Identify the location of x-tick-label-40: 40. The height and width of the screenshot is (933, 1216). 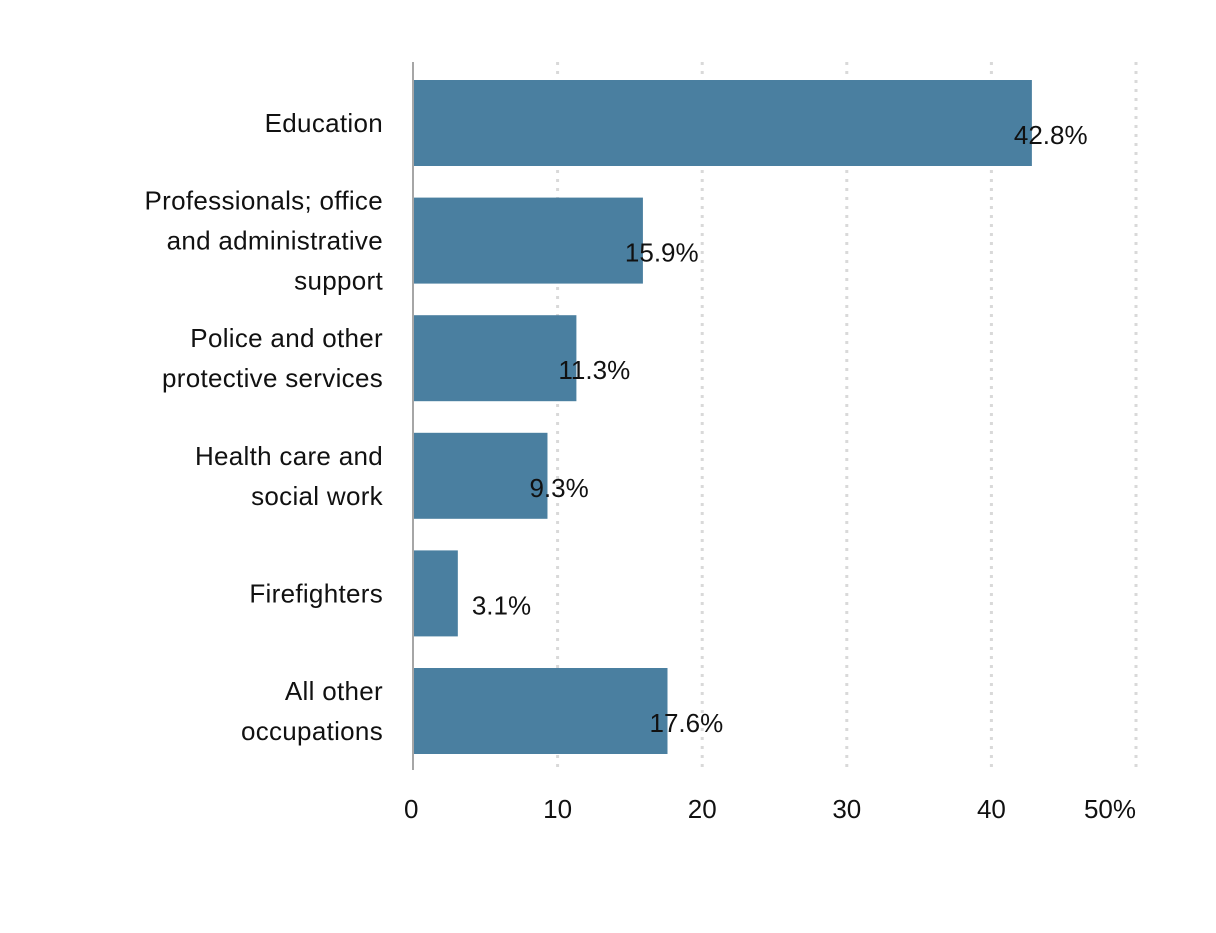
(991, 809).